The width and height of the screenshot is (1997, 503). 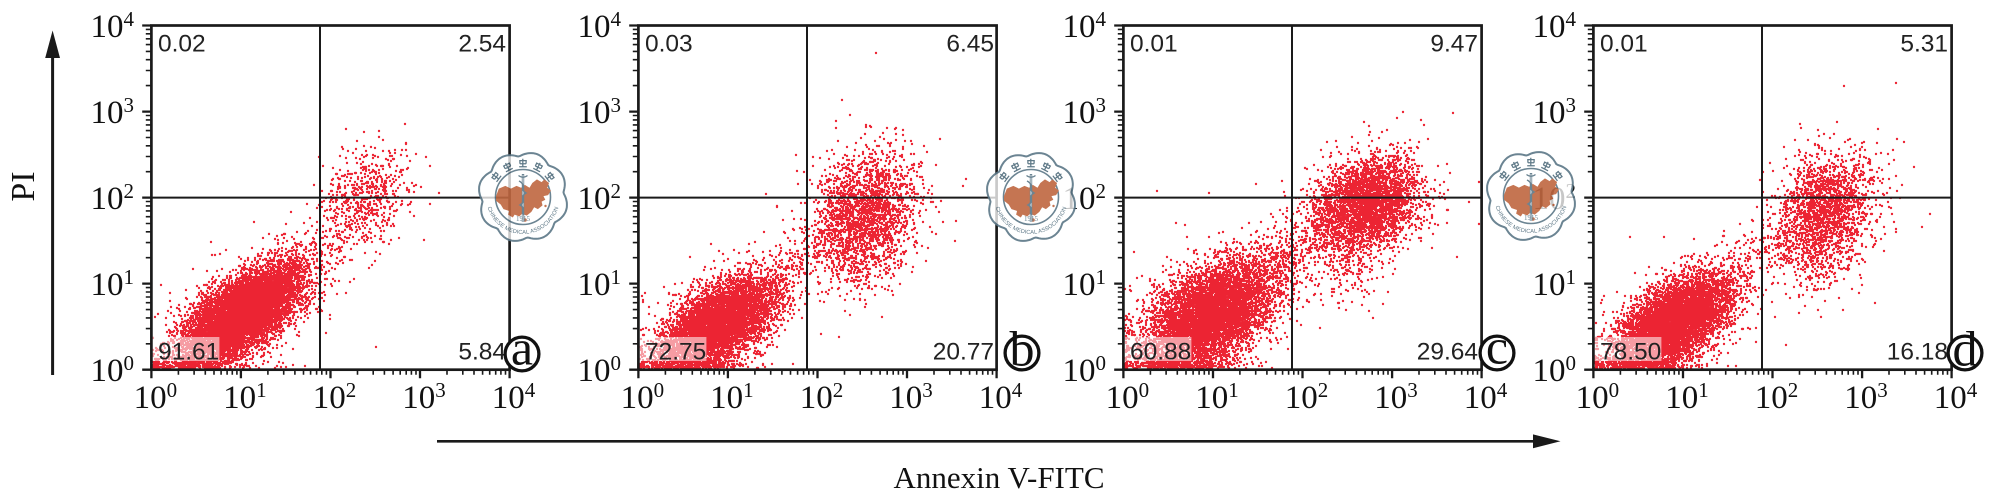 What do you see at coordinates (482, 352) in the screenshot?
I see `svg-text: 5.84` at bounding box center [482, 352].